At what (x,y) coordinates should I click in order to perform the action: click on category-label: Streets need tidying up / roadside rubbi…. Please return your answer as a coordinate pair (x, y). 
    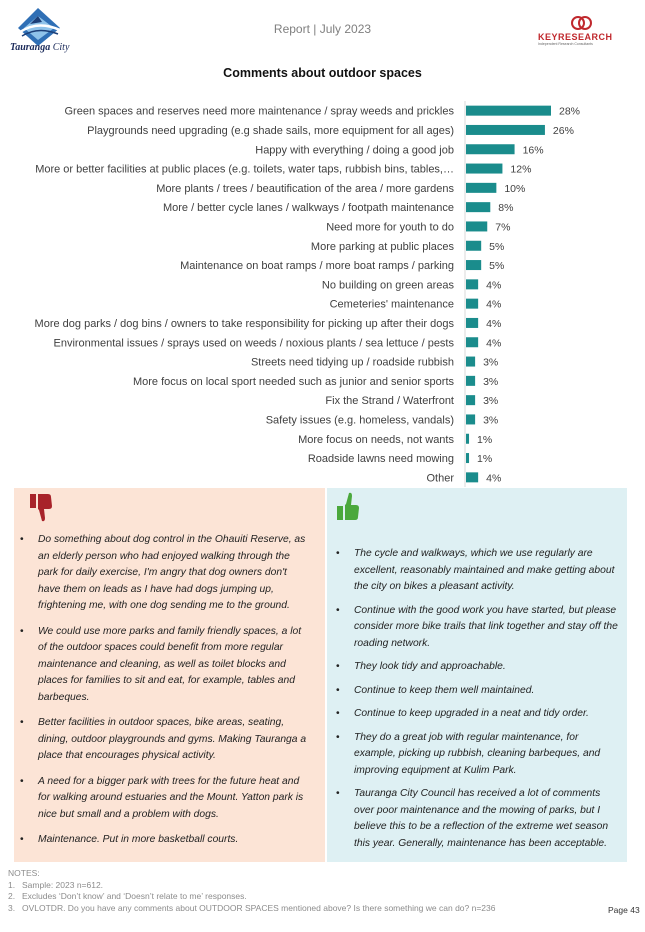
    Looking at the image, I should click on (352, 363).